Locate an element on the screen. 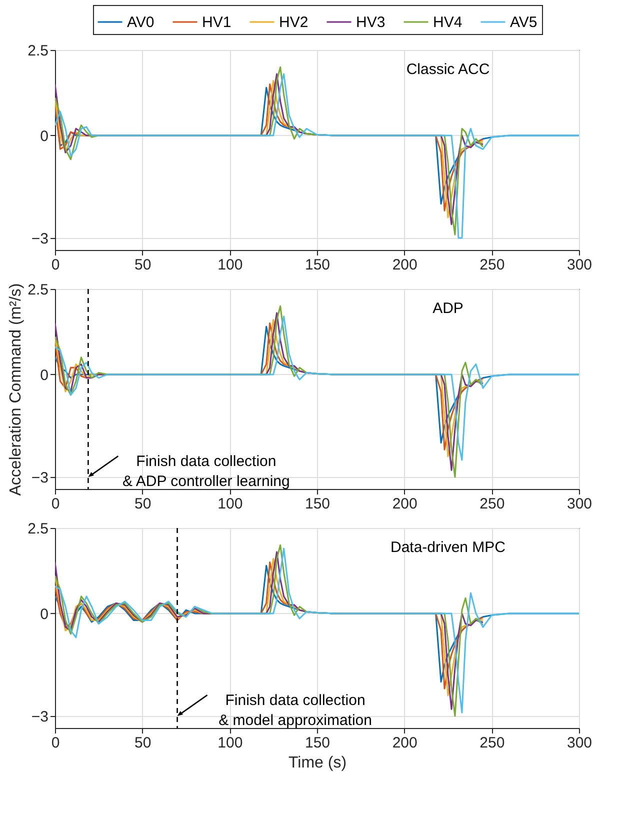  legend-label: HV1 is located at coordinates (217, 22).